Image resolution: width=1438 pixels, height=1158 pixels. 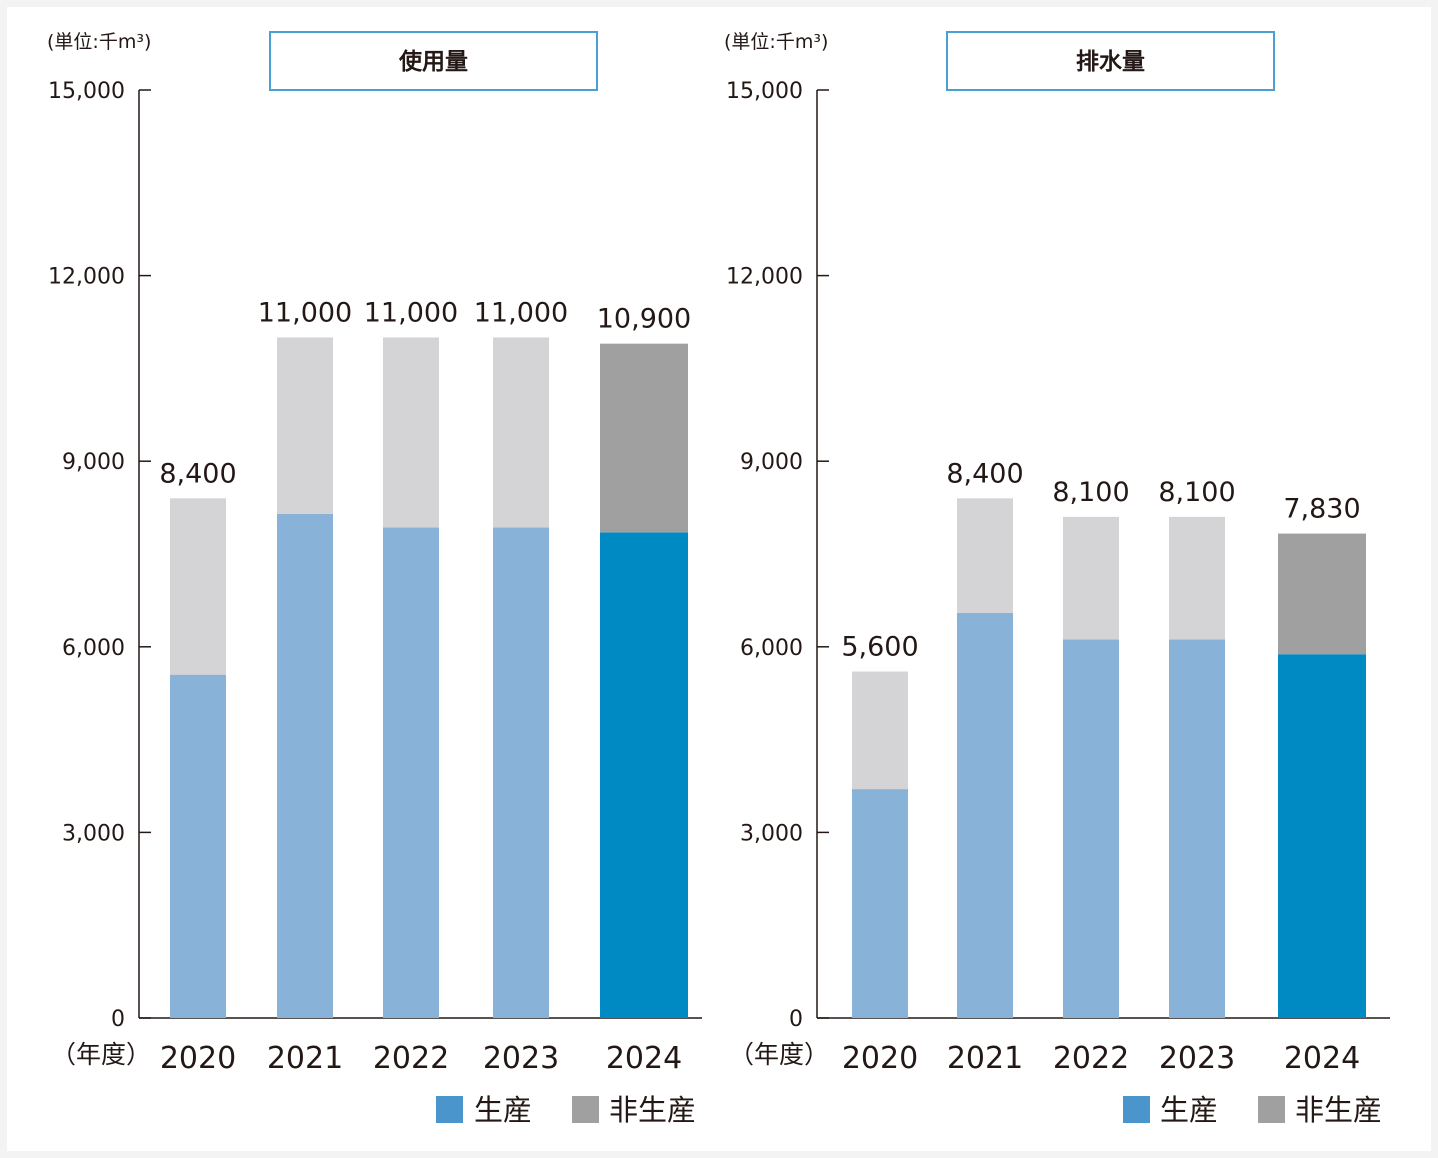 I want to click on data-label-total-2021: 8,400, so click(x=984, y=473).